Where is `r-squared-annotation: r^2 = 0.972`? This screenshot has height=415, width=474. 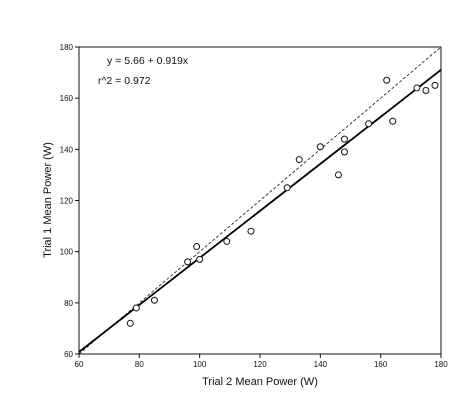
r-squared-annotation: r^2 = 0.972 is located at coordinates (124, 81).